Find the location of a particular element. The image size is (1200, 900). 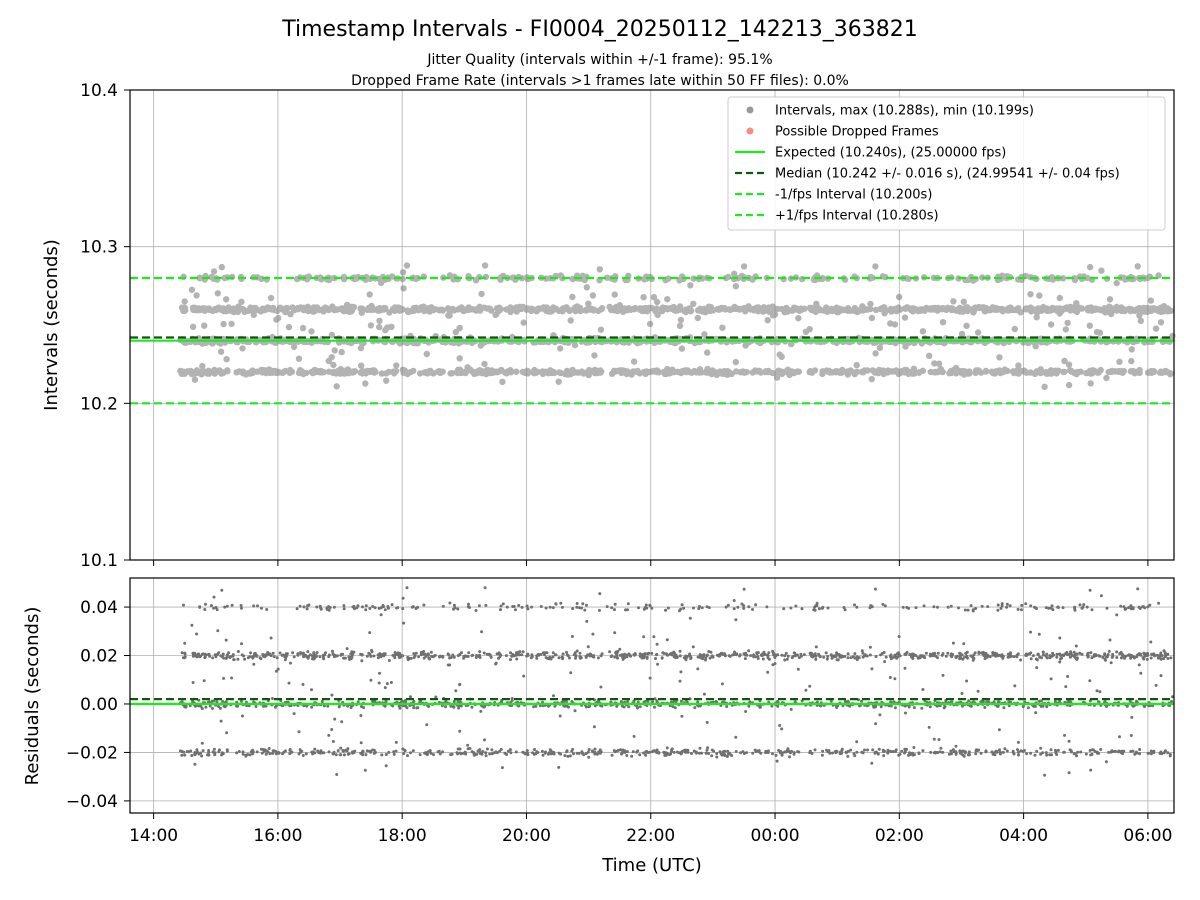

x-tick-label: 16:00 is located at coordinates (277, 836).